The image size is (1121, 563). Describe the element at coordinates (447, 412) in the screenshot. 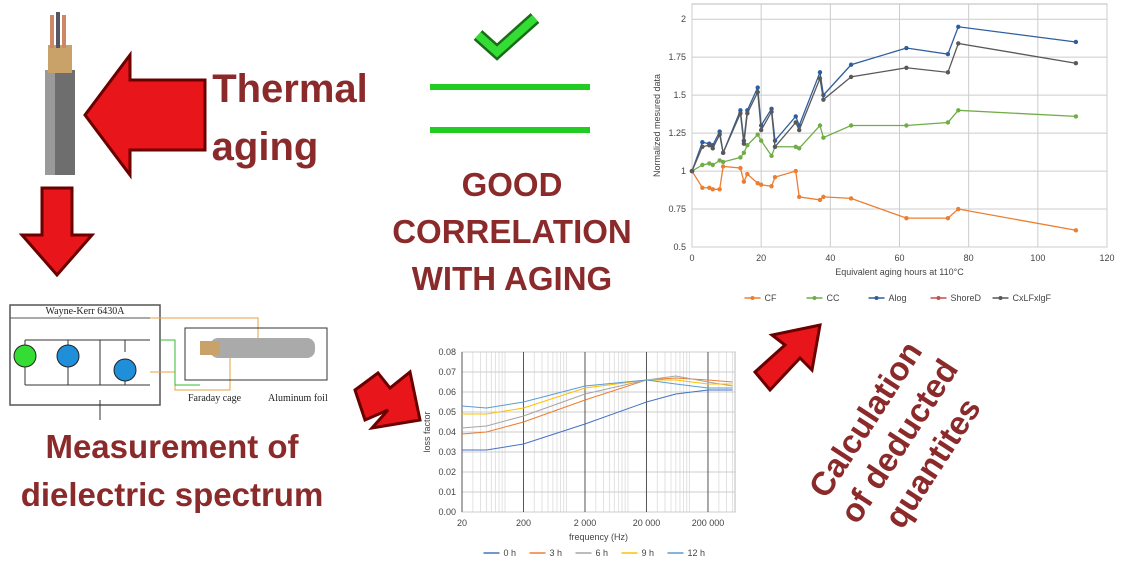

I see `y-tick-label: 0.05` at that location.